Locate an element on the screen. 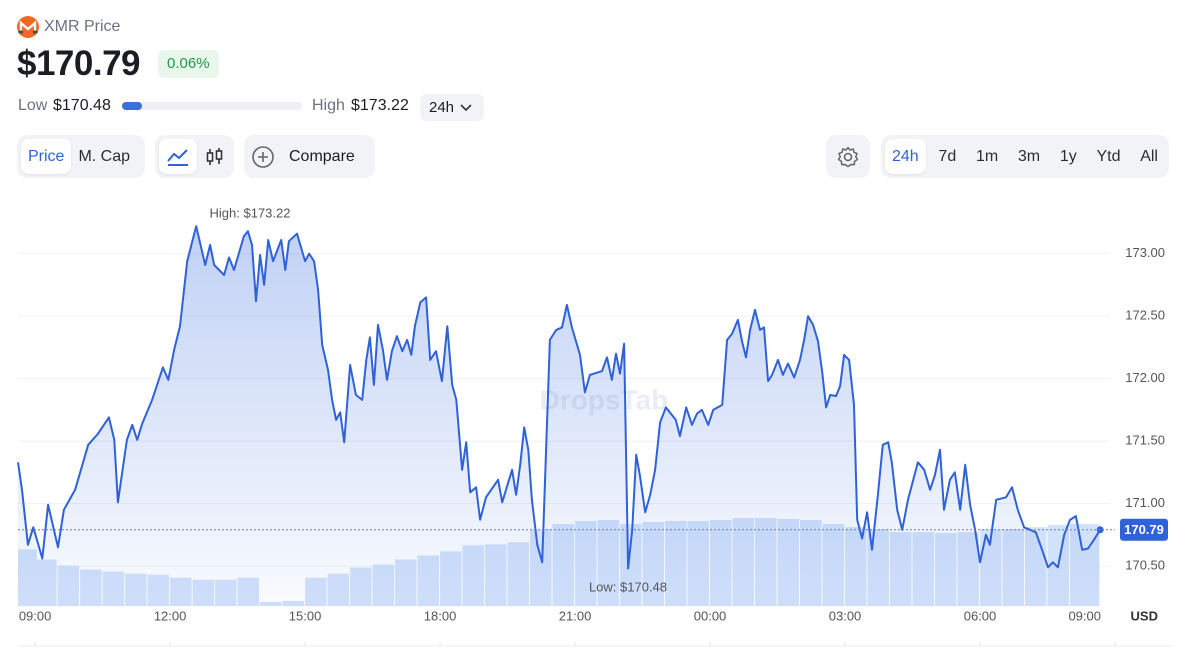  range-select-label: 24h is located at coordinates (442, 107).